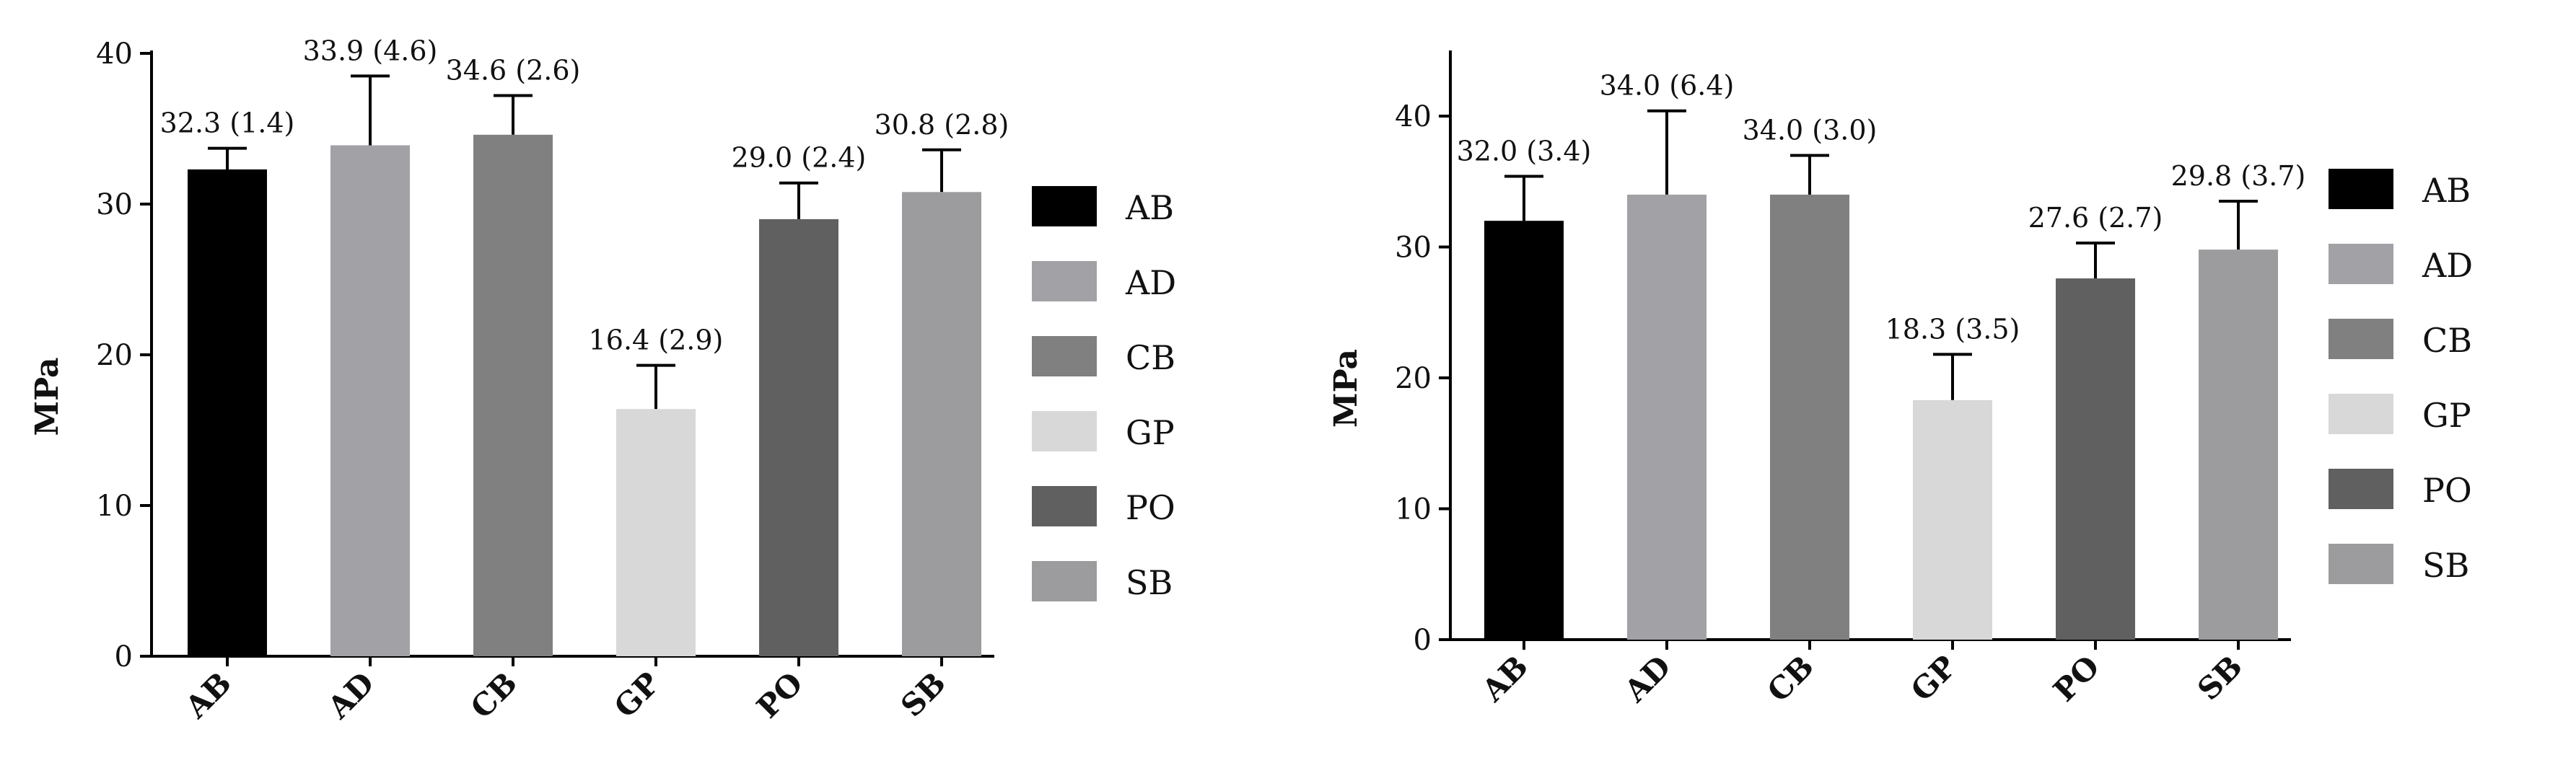 This screenshot has height=768, width=2576. What do you see at coordinates (513, 71) in the screenshot?
I see `data-label: 34.6 (2.6)` at bounding box center [513, 71].